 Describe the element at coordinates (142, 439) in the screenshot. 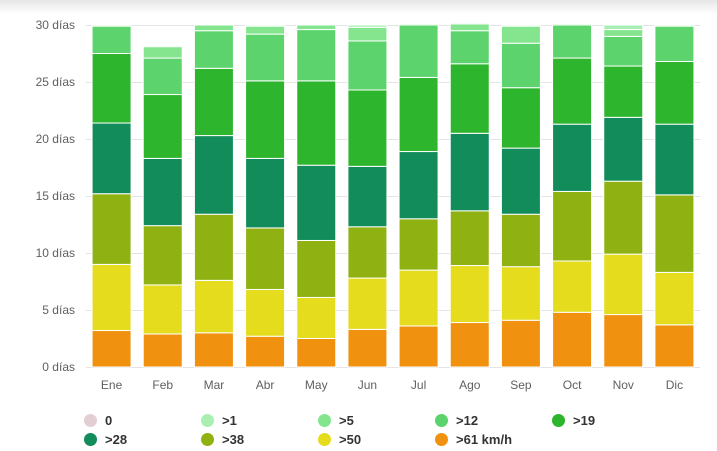

I see `legend-item-5: >28` at that location.